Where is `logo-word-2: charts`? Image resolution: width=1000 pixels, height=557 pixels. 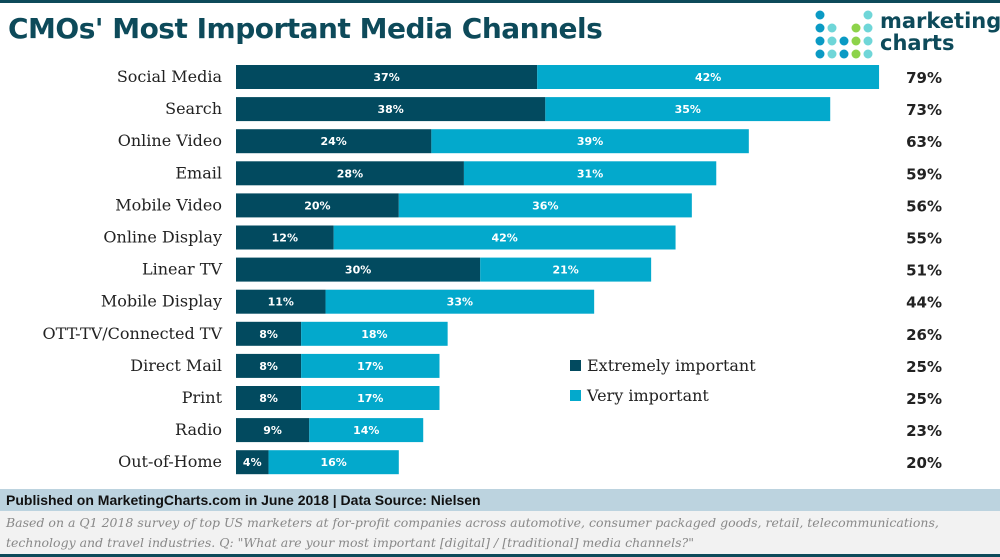
logo-word-2: charts is located at coordinates (917, 43).